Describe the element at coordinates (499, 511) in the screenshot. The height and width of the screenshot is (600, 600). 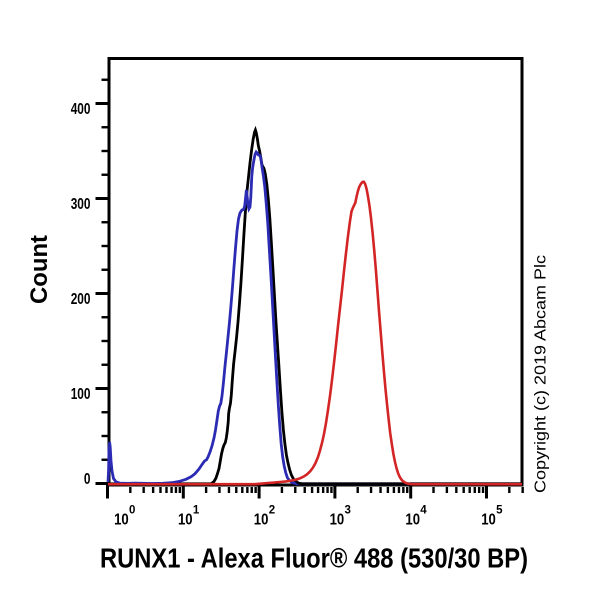
I see `svg-text: 5` at that location.